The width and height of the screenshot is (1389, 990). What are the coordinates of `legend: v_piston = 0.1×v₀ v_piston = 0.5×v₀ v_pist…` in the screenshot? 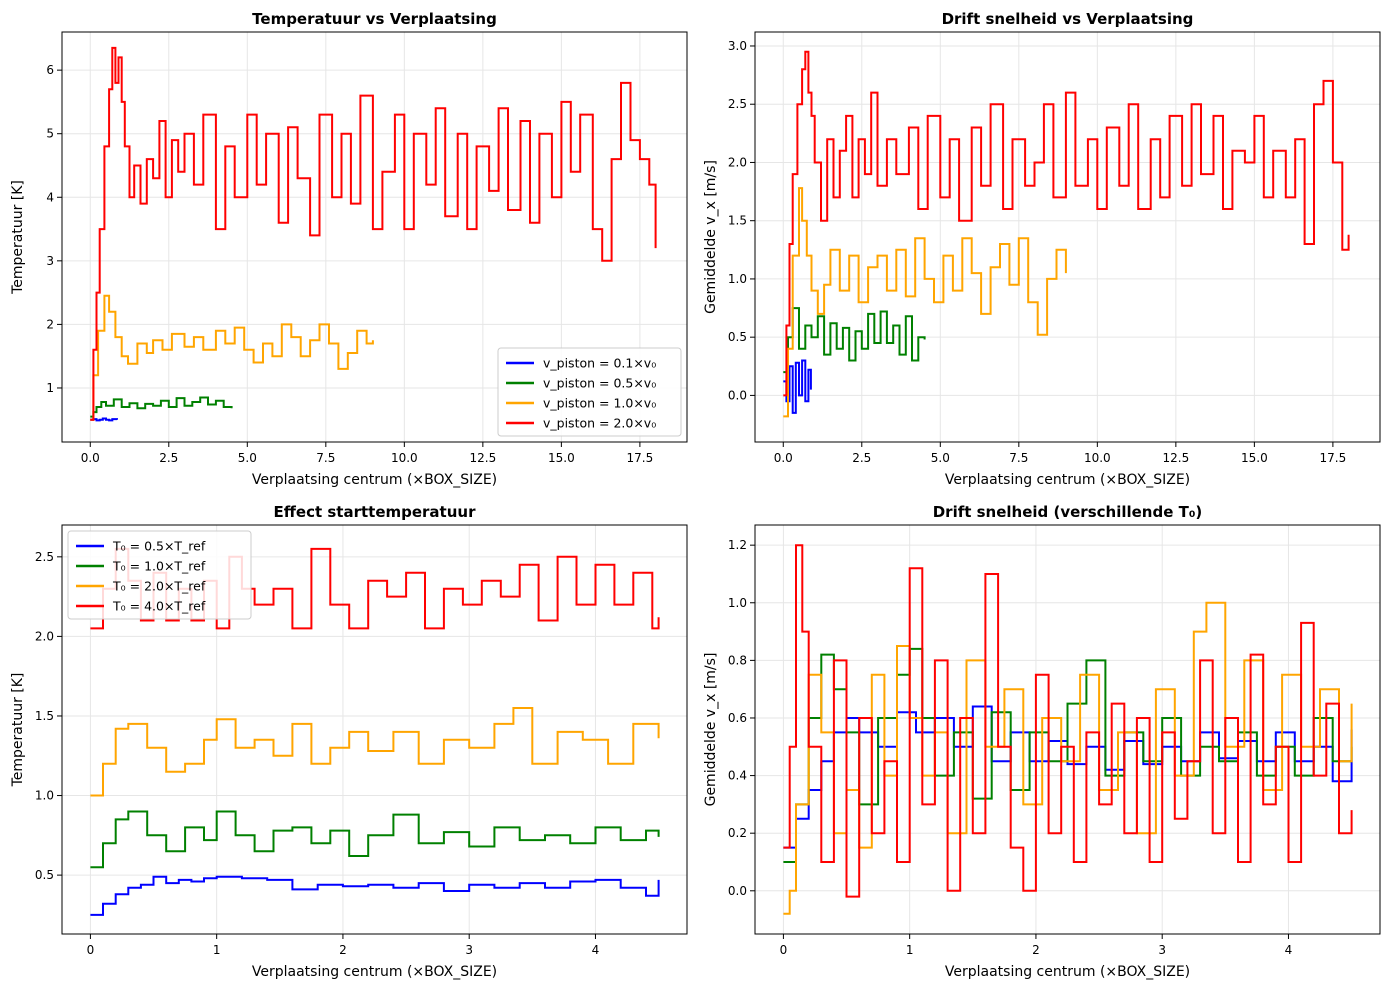 It's located at (589, 392).